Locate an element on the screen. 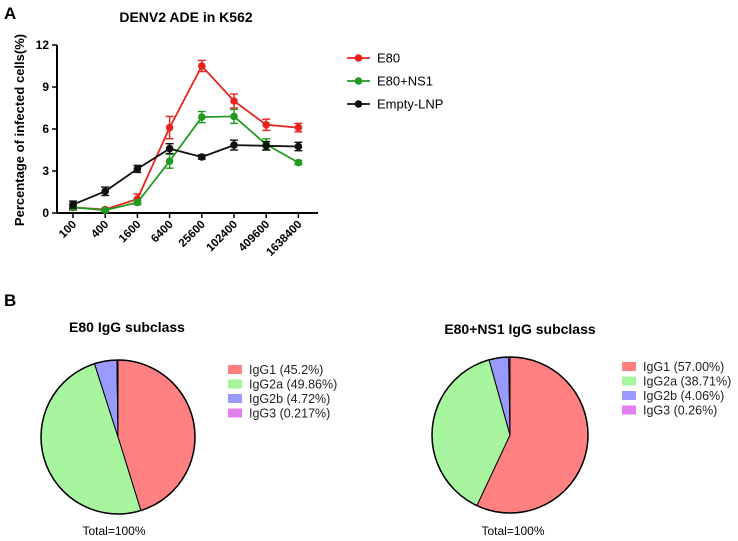  x-tick-label: 1638400 is located at coordinates (284, 239).